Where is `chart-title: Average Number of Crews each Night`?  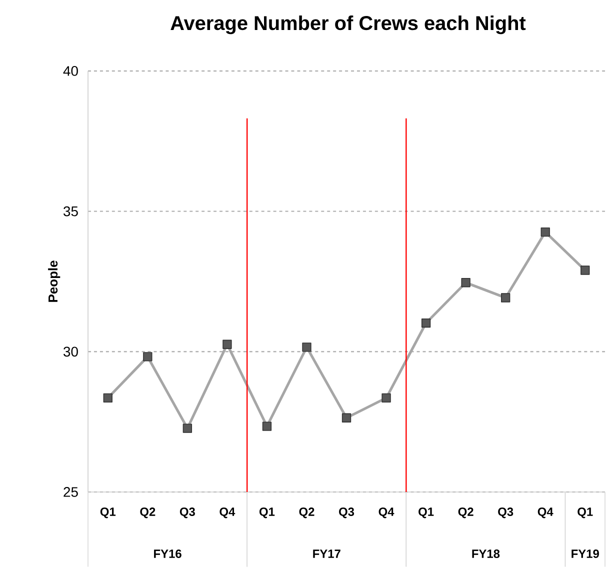 chart-title: Average Number of Crews each Night is located at coordinates (348, 25).